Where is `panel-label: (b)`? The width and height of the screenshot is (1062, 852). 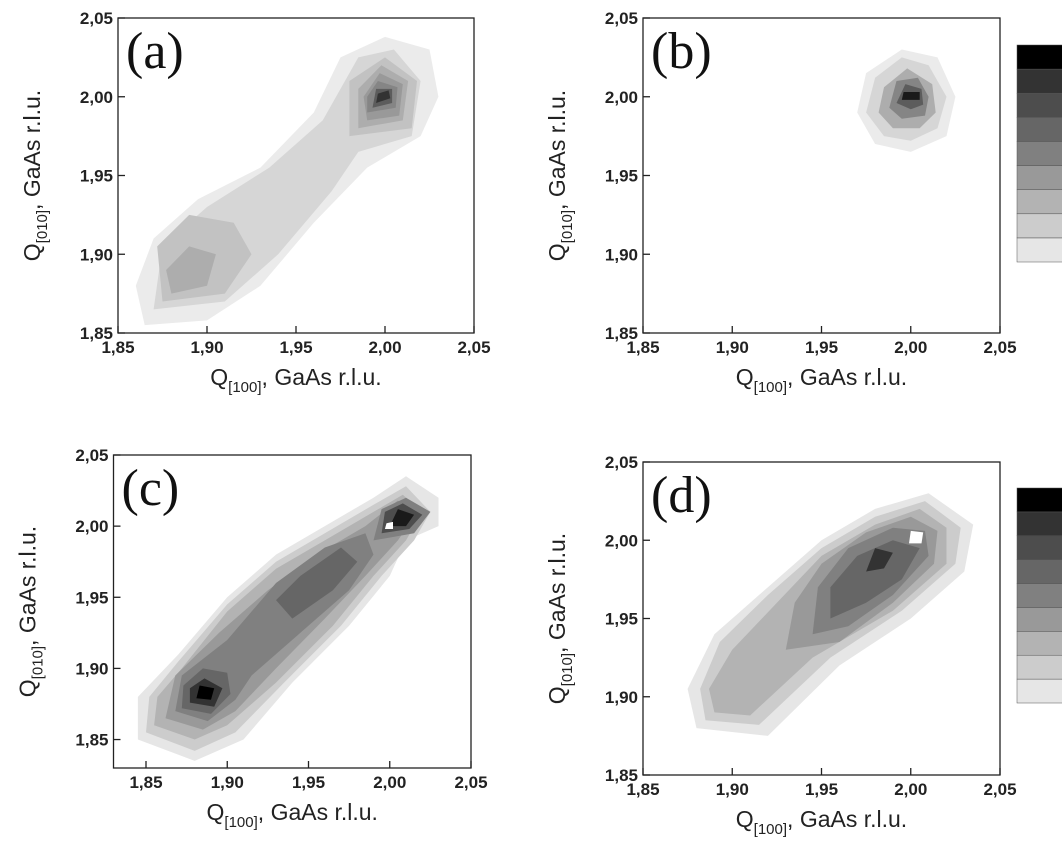
panel-label: (b) is located at coordinates (681, 51).